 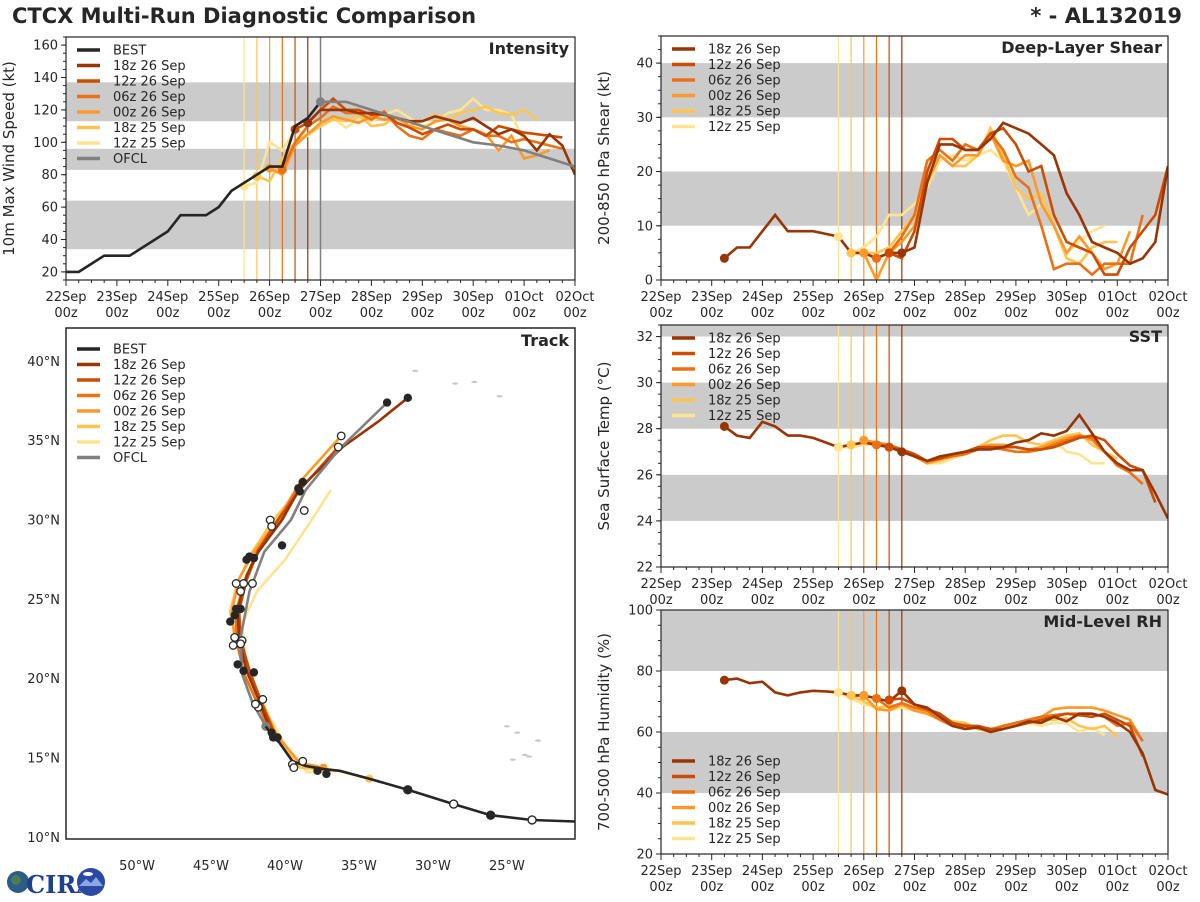 I want to click on panel-title: Deep-Layer Shear, so click(x=1081, y=47).